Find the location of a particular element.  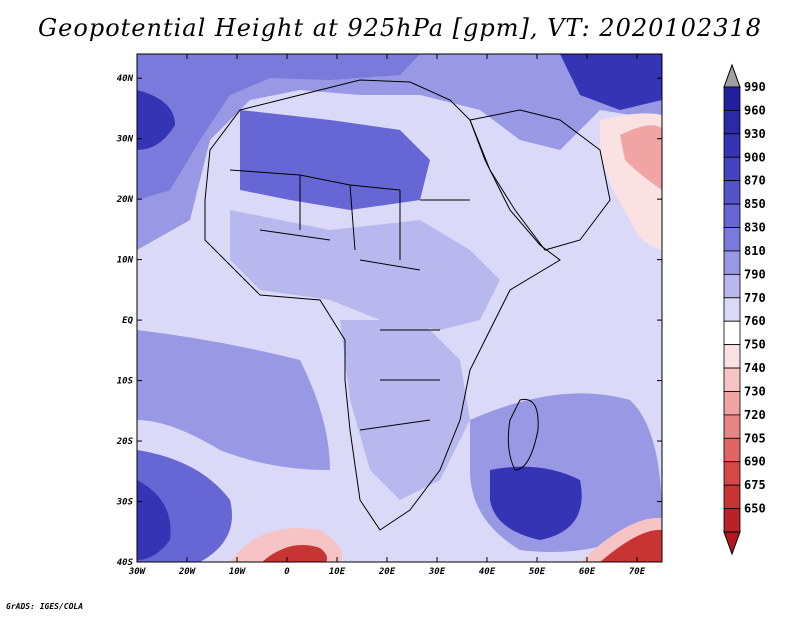

colorbar-label: 750 is located at coordinates (755, 345).